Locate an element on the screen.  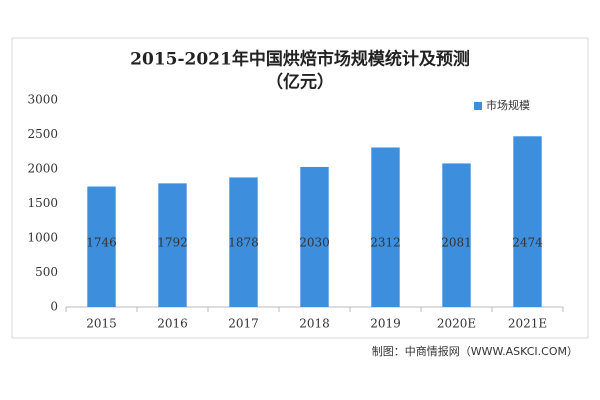
y-tick-label: 1500 is located at coordinates (42, 203).